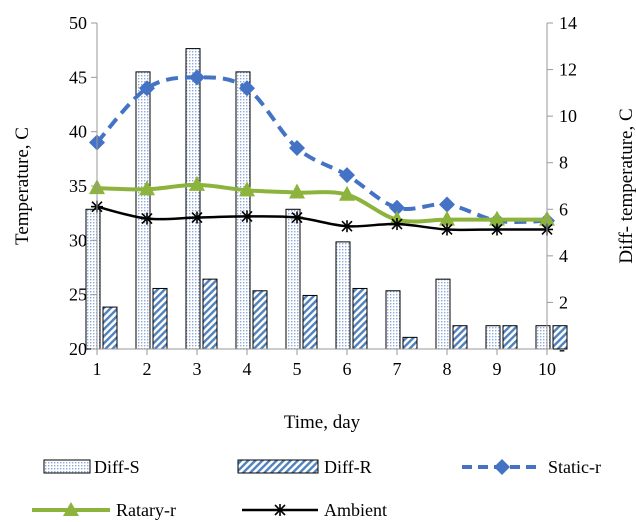  What do you see at coordinates (78, 23) in the screenshot?
I see `left-tick-label: 50` at bounding box center [78, 23].